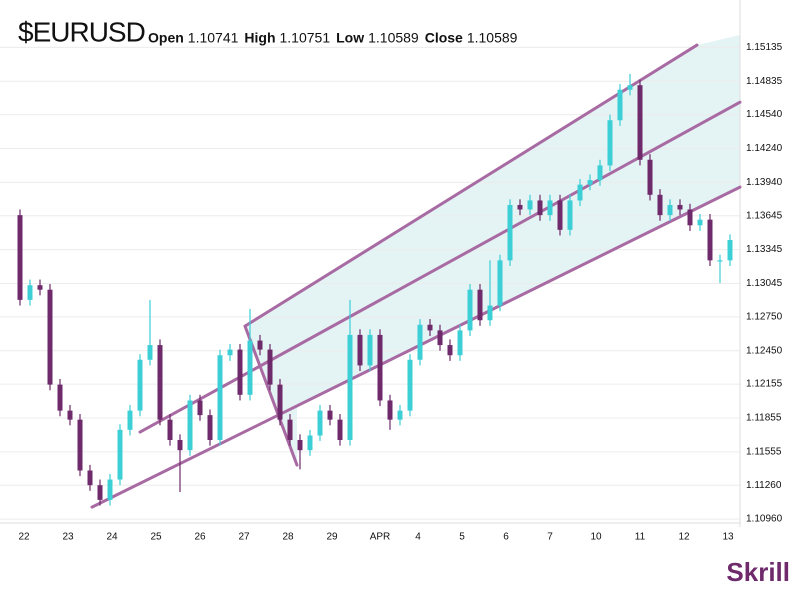 The image size is (800, 600). I want to click on x-tick-label: 12, so click(684, 537).